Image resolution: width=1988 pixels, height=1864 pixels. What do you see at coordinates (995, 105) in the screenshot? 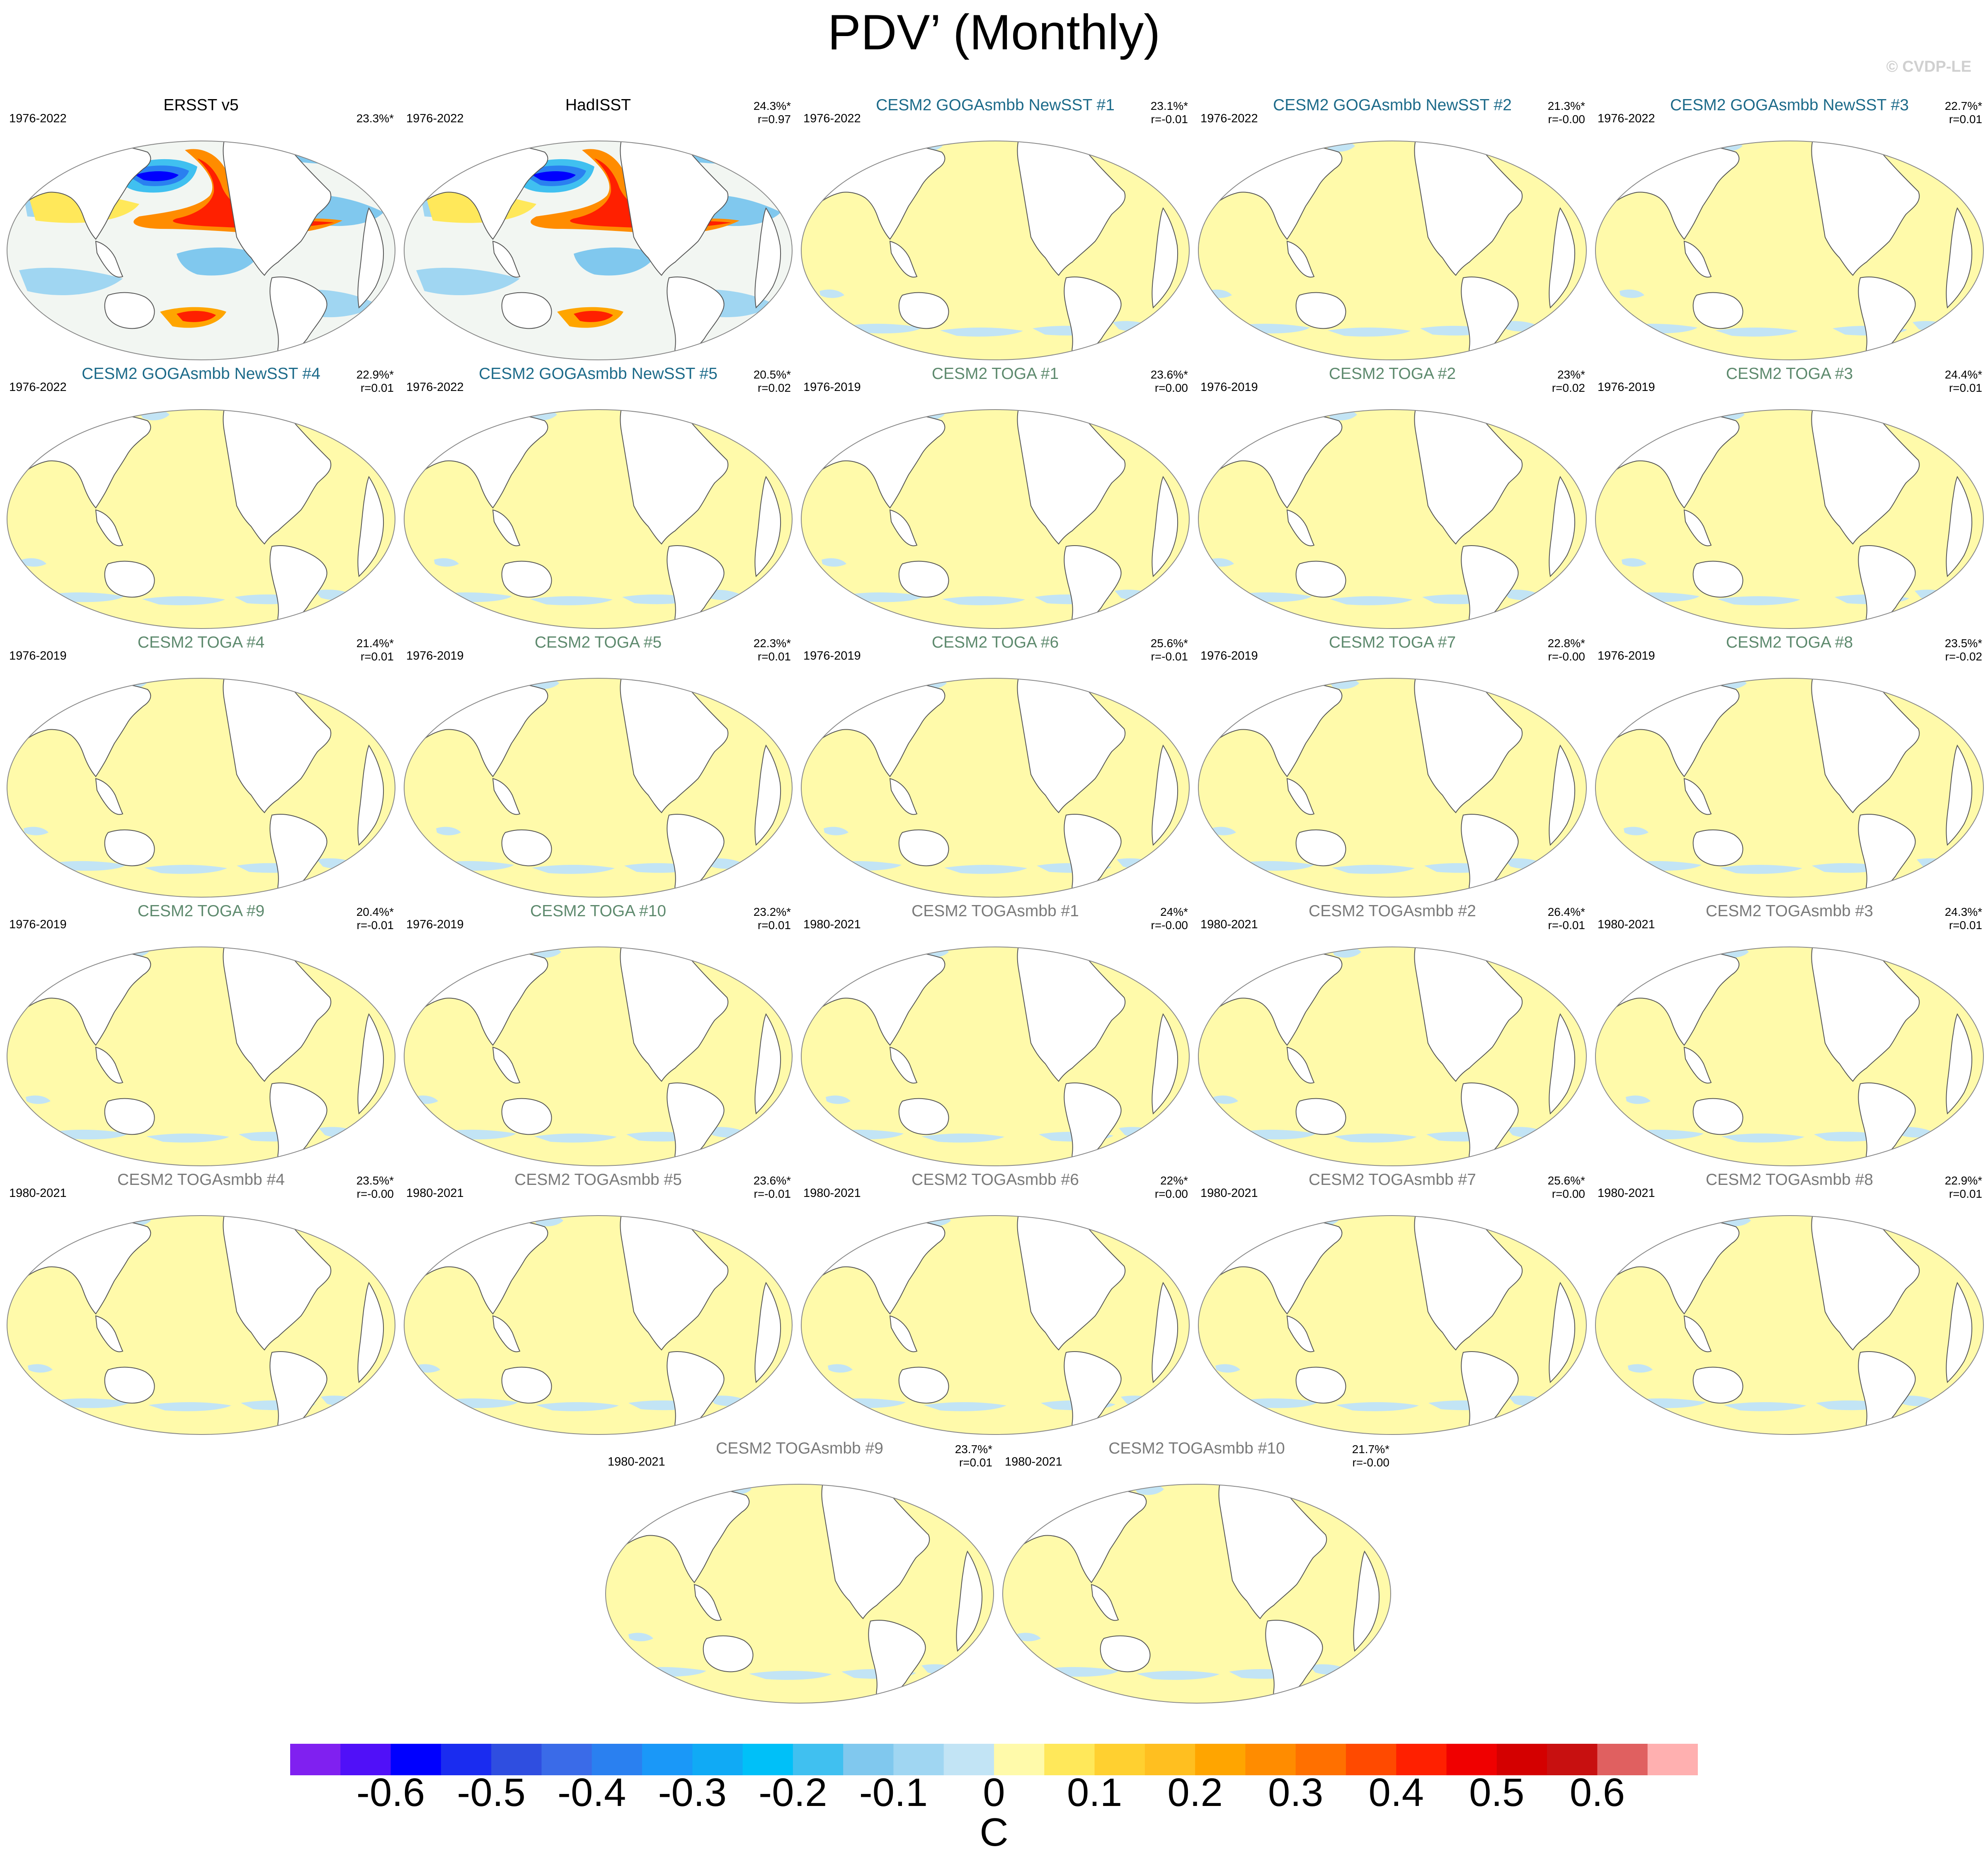
I see `panel-title: CESM2 GOGAsmbb NewSST #1` at bounding box center [995, 105].